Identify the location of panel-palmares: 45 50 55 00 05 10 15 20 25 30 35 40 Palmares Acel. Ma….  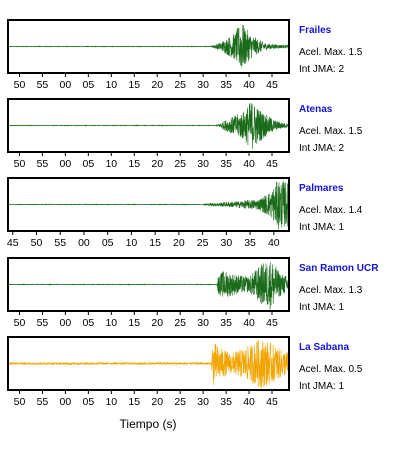
(185, 213).